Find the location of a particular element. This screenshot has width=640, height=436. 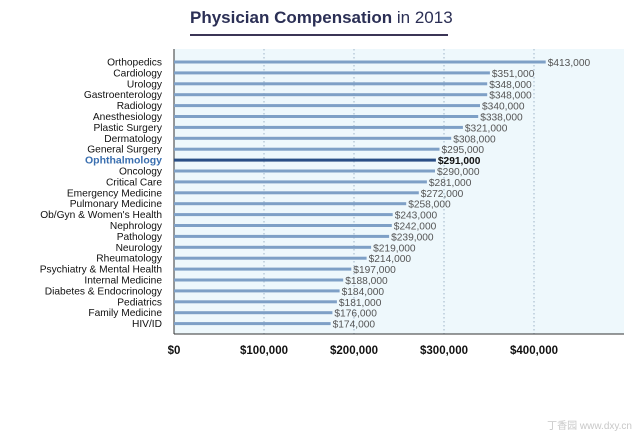

x-tick-label: $0 is located at coordinates (174, 351).